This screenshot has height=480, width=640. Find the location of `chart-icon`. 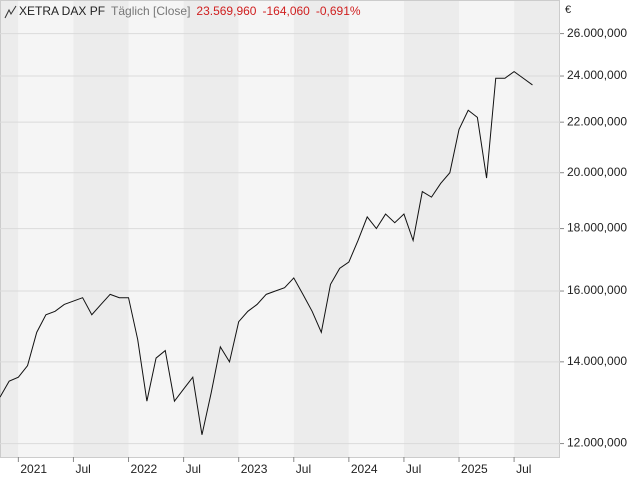

chart-icon is located at coordinates (10, 12).